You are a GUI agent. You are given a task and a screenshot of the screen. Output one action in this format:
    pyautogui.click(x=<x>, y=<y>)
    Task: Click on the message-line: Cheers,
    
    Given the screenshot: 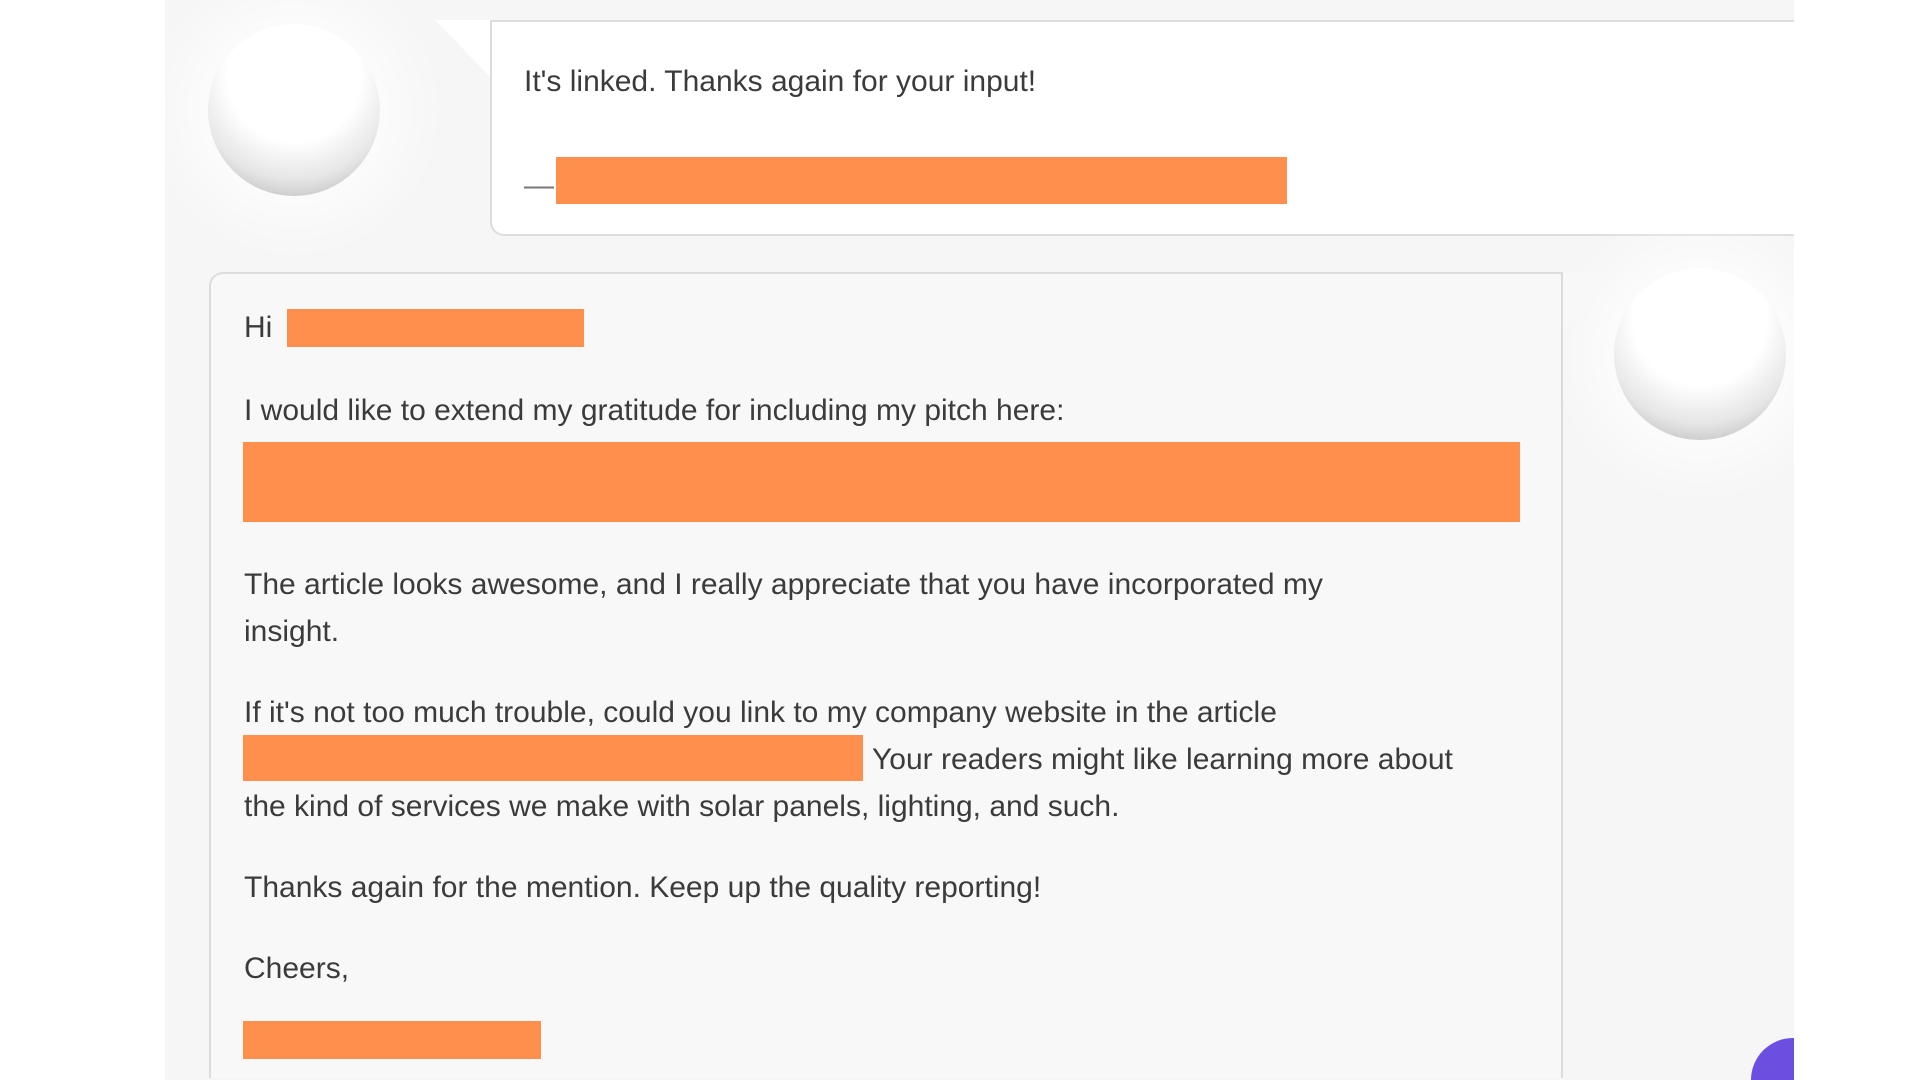 What is the action you would take?
    pyautogui.click(x=297, y=968)
    